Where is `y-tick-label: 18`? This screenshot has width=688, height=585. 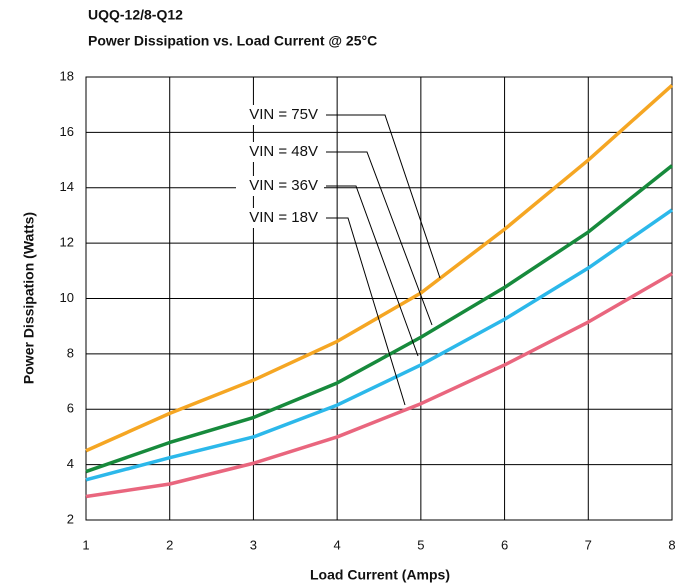
y-tick-label: 18 is located at coordinates (67, 75).